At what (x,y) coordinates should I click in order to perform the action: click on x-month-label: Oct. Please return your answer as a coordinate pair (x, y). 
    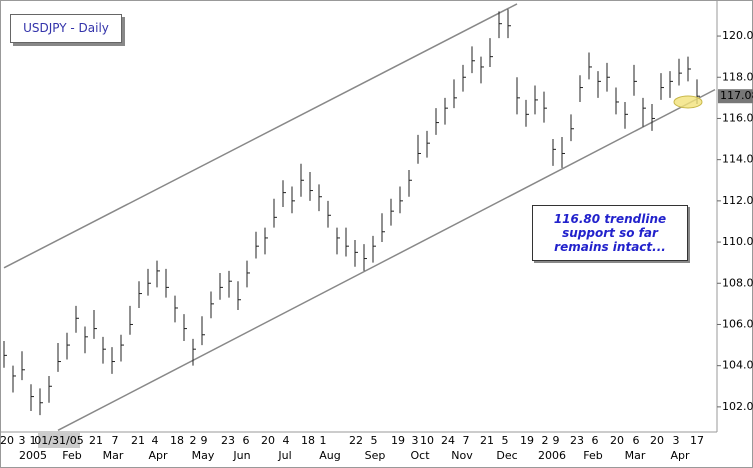
    Looking at the image, I should click on (420, 455).